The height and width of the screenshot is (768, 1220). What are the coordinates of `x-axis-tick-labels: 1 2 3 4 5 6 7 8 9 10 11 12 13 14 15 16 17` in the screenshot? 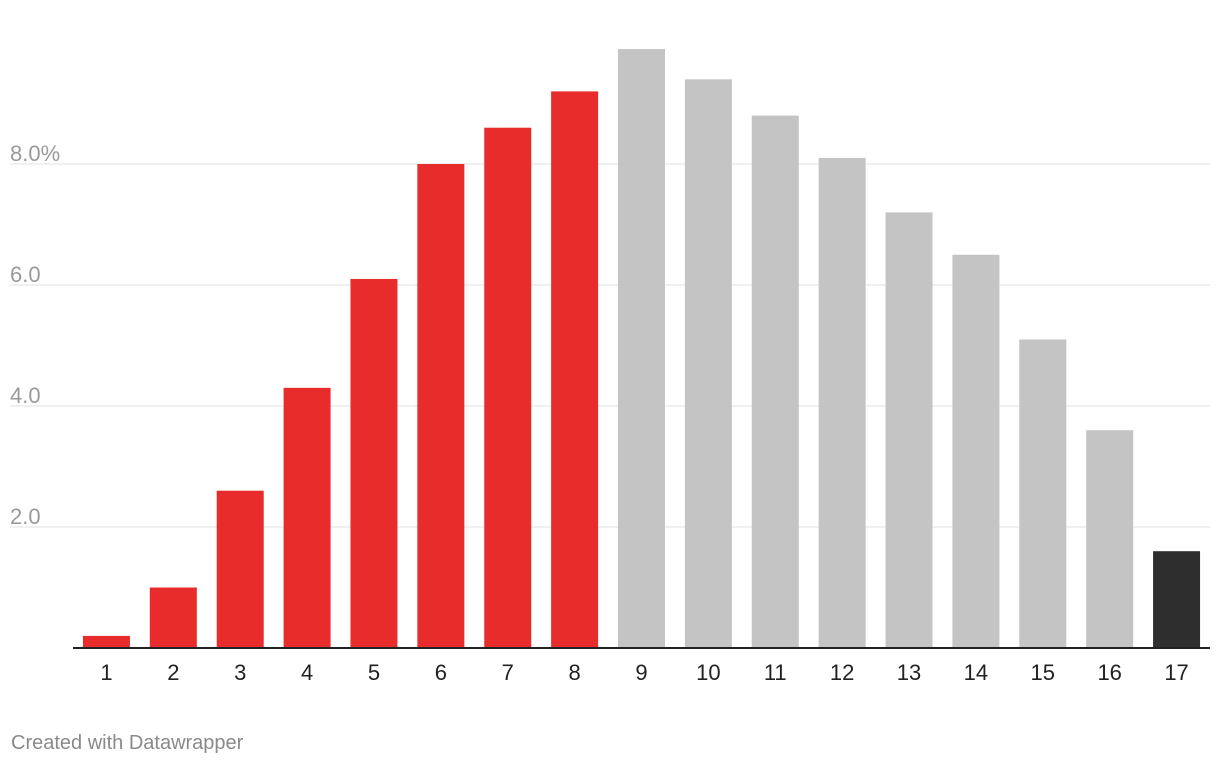 It's located at (644, 672).